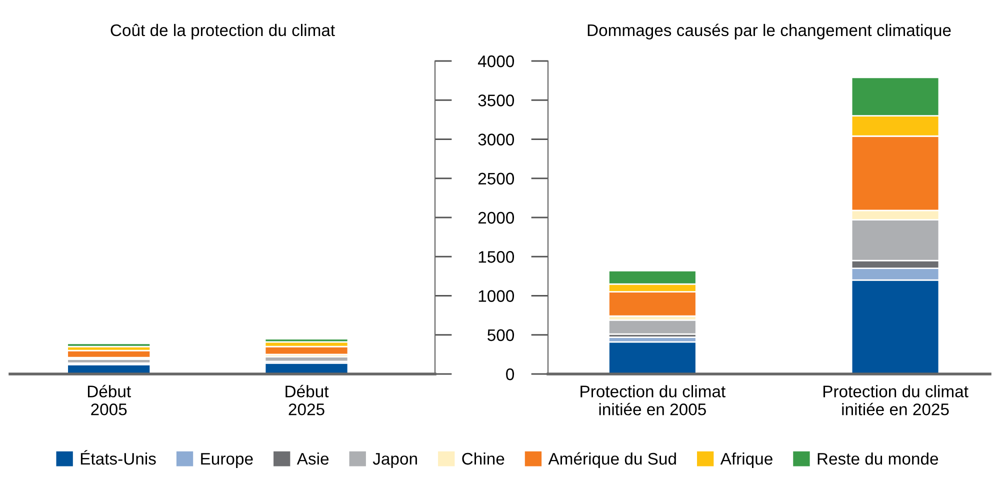 The height and width of the screenshot is (483, 995). What do you see at coordinates (501, 335) in the screenshot?
I see `y-tick-label: 500` at bounding box center [501, 335].